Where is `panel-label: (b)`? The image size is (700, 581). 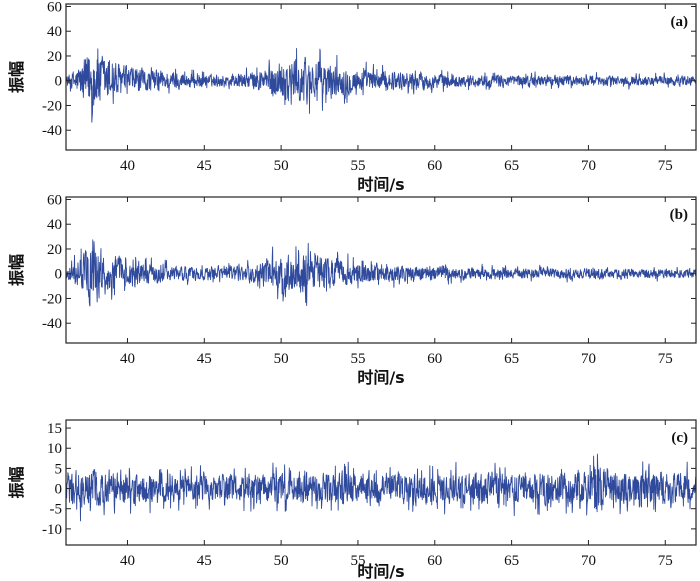
panel-label: (b) is located at coordinates (679, 215).